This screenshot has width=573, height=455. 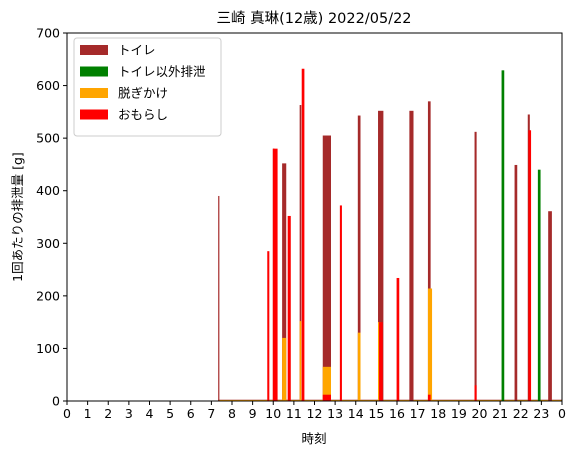 What do you see at coordinates (232, 413) in the screenshot?
I see `x-tick-label: 8` at bounding box center [232, 413].